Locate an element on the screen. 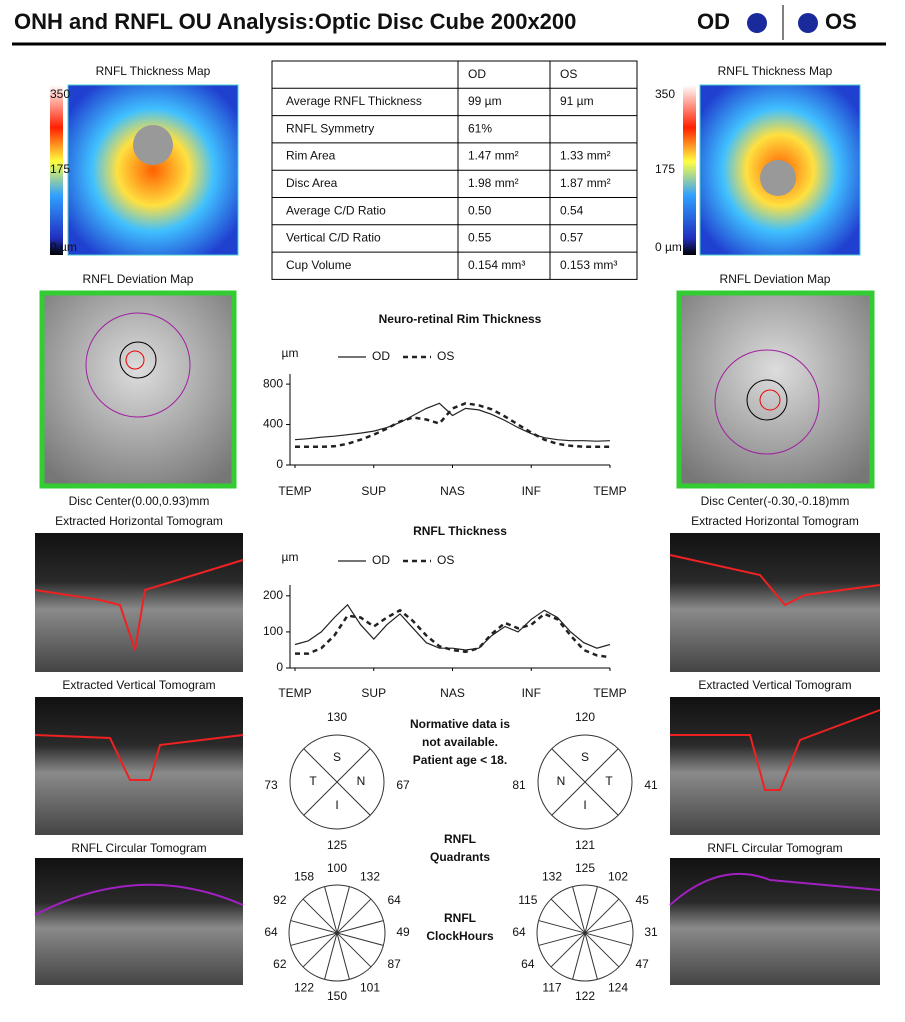  clock-value: 47 is located at coordinates (642, 964).